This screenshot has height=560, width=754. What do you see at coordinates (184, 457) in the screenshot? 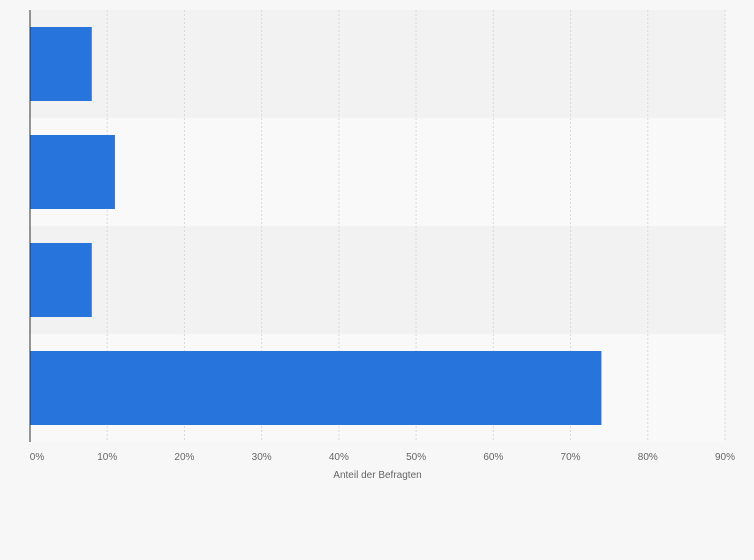
I see `x-tick-label: 20%` at bounding box center [184, 457].